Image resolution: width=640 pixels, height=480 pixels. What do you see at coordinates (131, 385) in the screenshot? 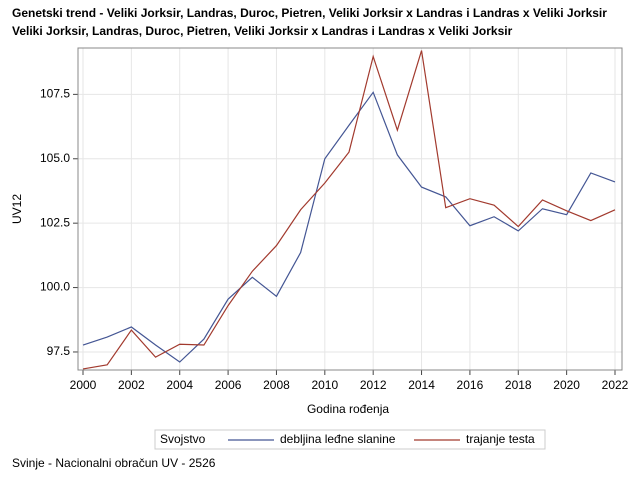
I see `x-tick-label: 2002` at bounding box center [131, 385].